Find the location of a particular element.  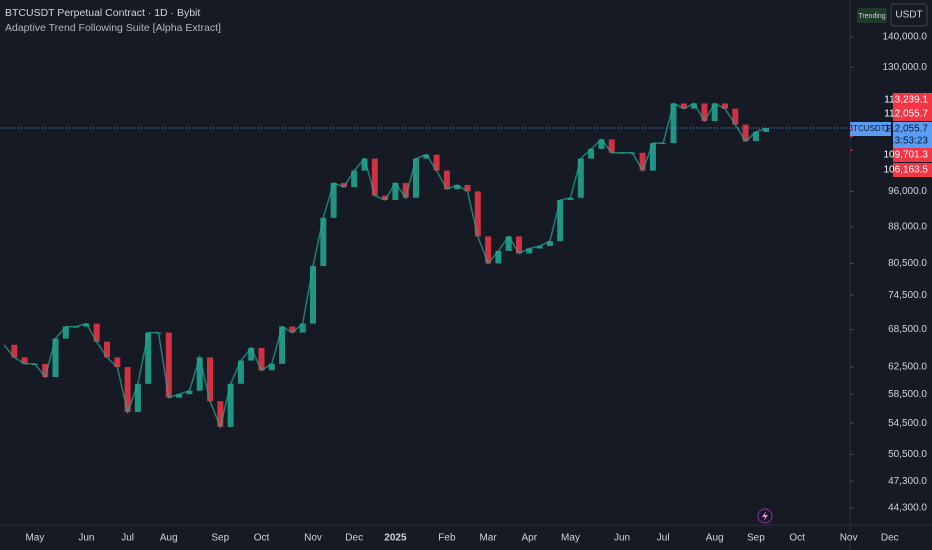

price-tag is located at coordinates (912, 135).